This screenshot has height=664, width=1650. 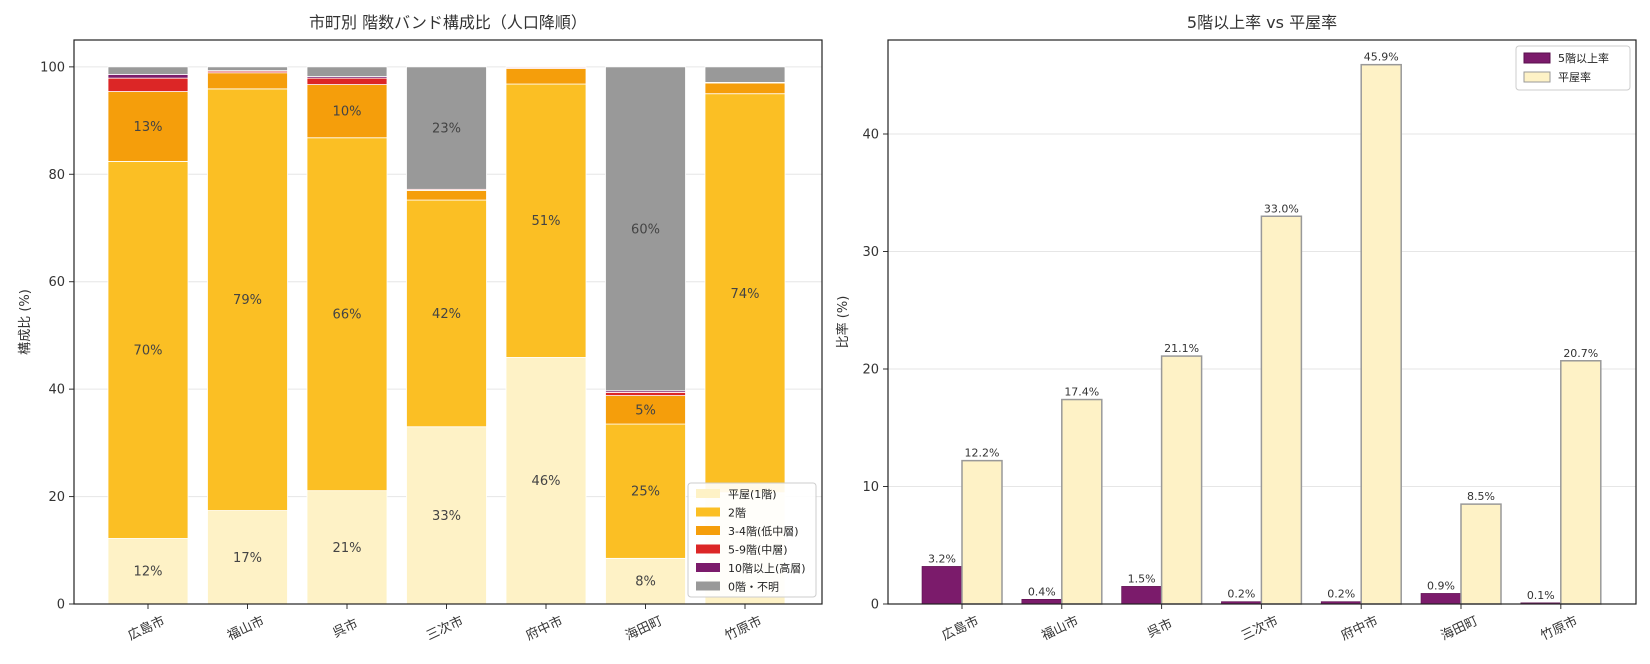 I want to click on y-tick-label: 0, so click(x=61, y=605).